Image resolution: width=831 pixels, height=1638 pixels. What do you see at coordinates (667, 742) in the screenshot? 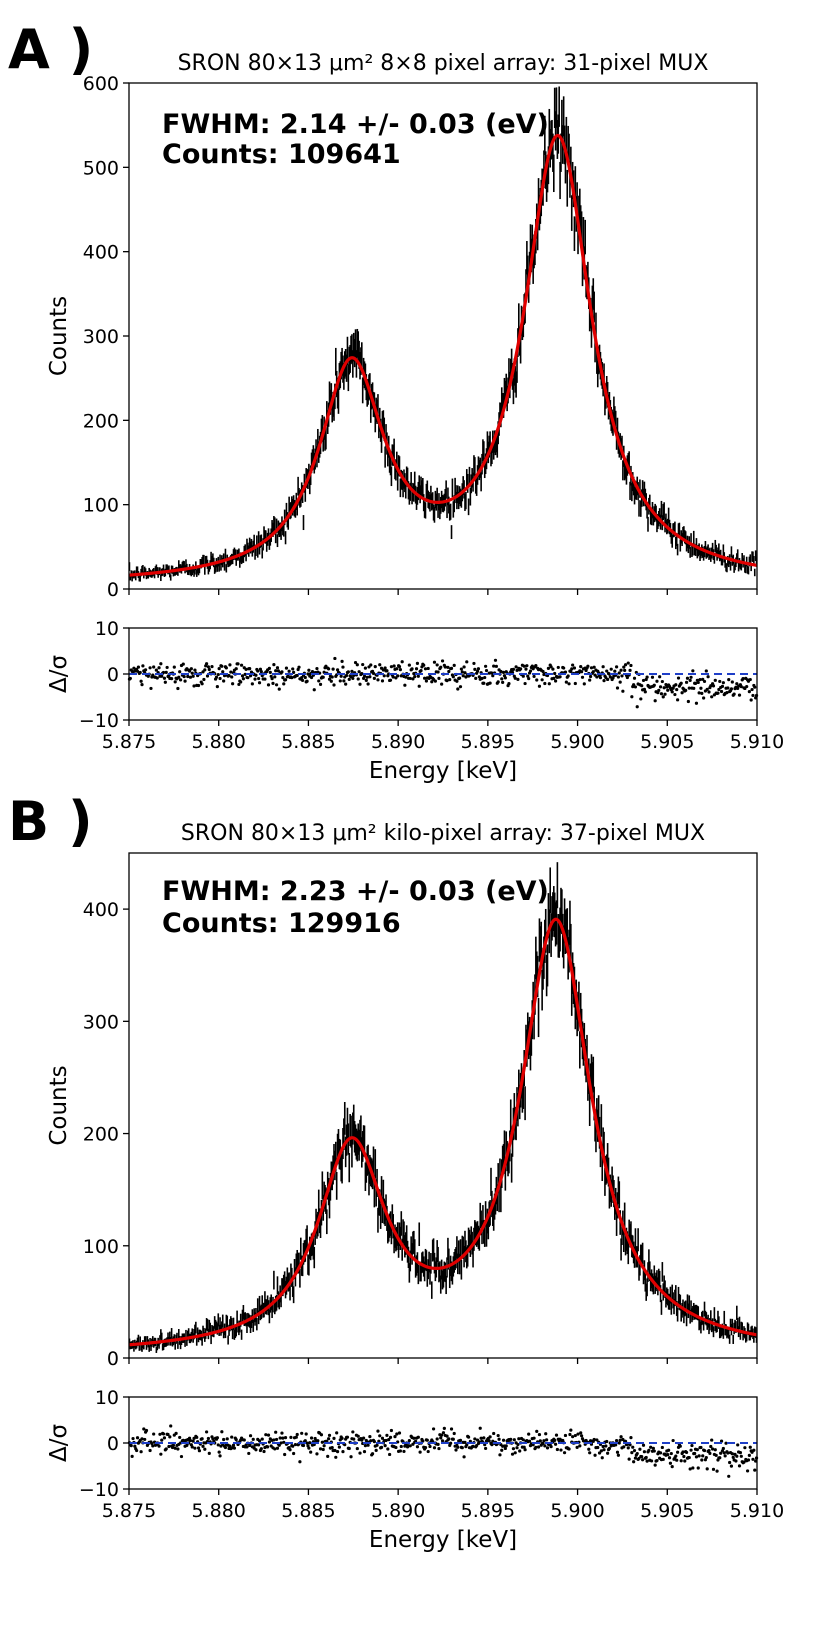
I see `x-tick-label: 5.905` at bounding box center [667, 742].